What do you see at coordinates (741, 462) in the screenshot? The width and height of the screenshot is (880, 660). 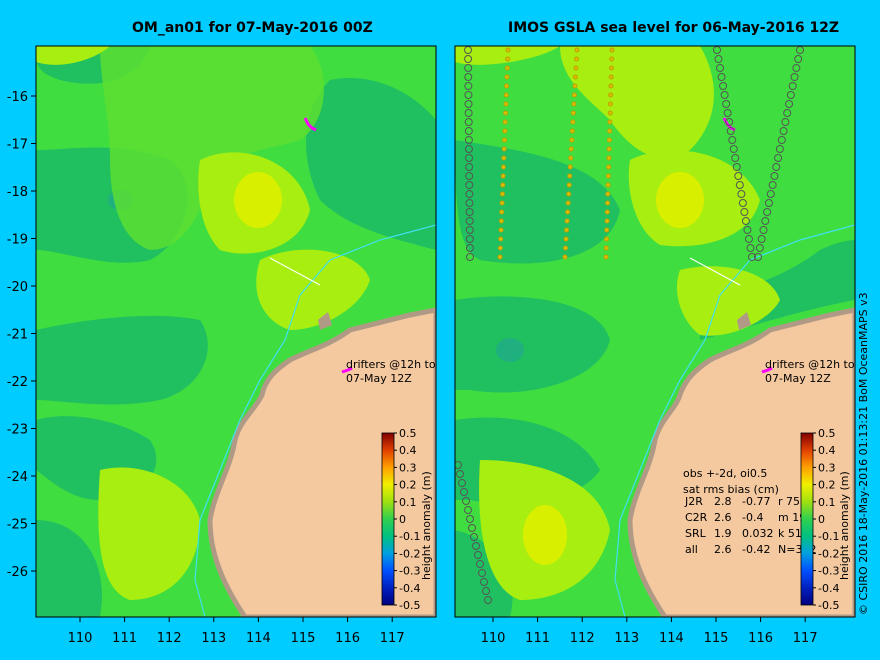 I see `right-land` at bounding box center [741, 462].